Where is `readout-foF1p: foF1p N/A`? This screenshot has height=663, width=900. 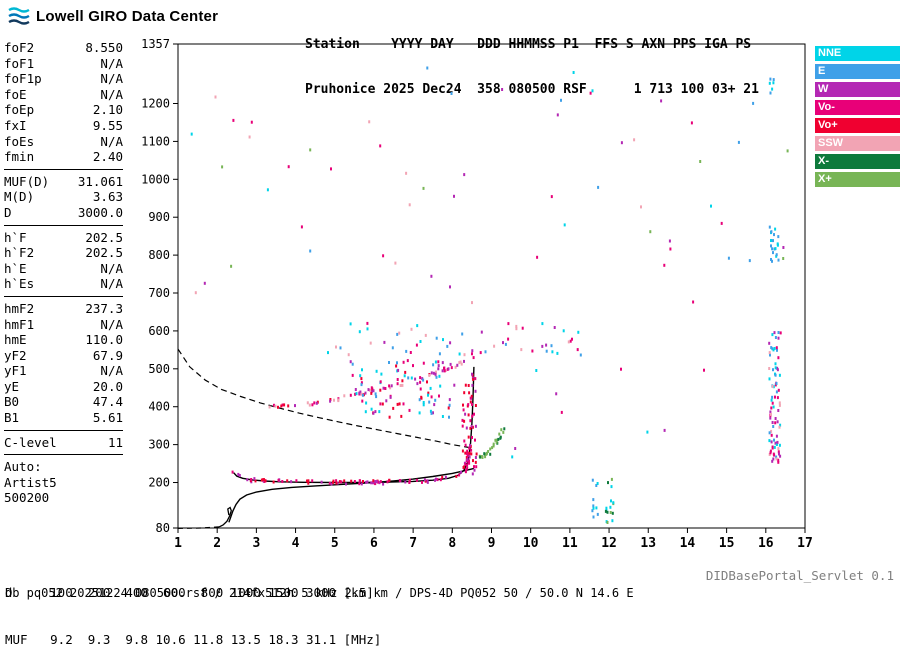
readout-foF1p: foF1p N/A is located at coordinates (63, 79).